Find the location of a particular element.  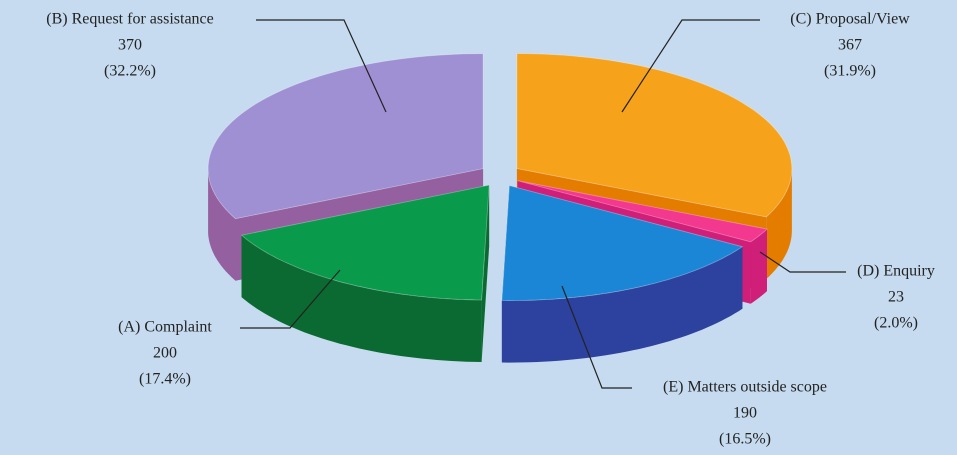

slice-label-value: 370 is located at coordinates (130, 45).